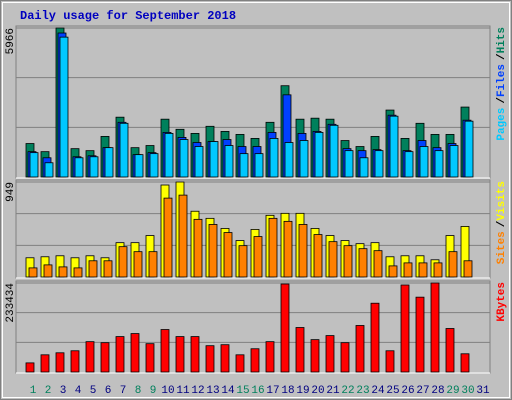 The width and height of the screenshot is (512, 400). I want to click on legend: KBytes, so click(502, 302).